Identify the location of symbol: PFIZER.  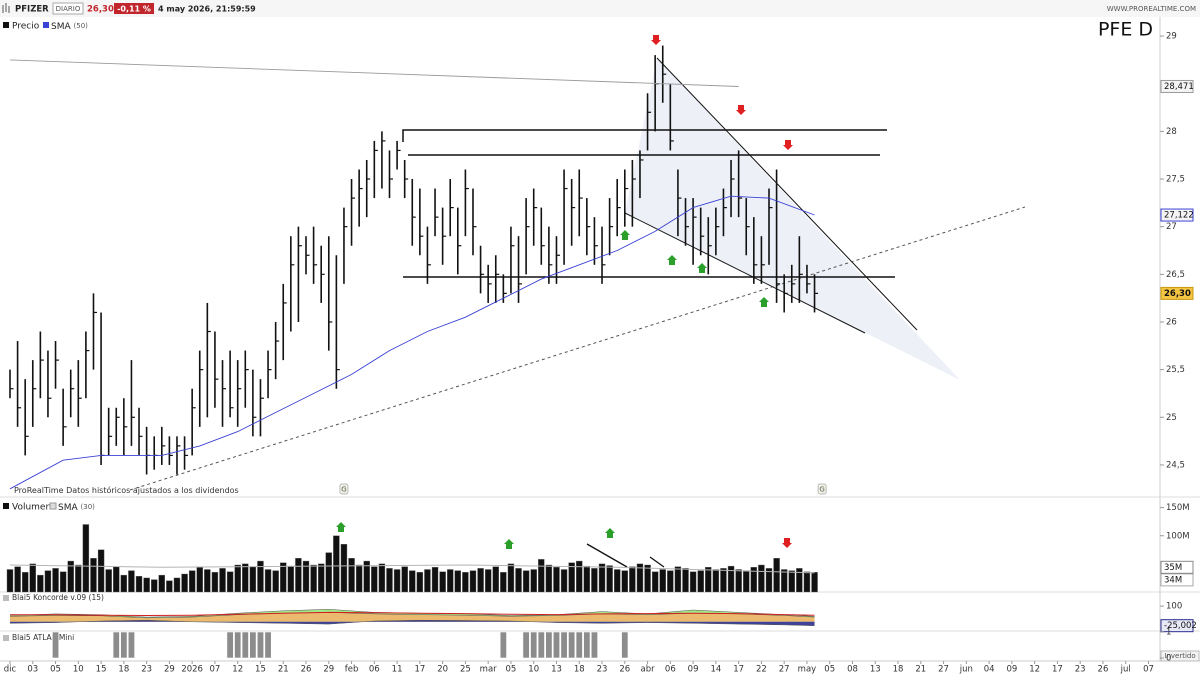
(32, 10).